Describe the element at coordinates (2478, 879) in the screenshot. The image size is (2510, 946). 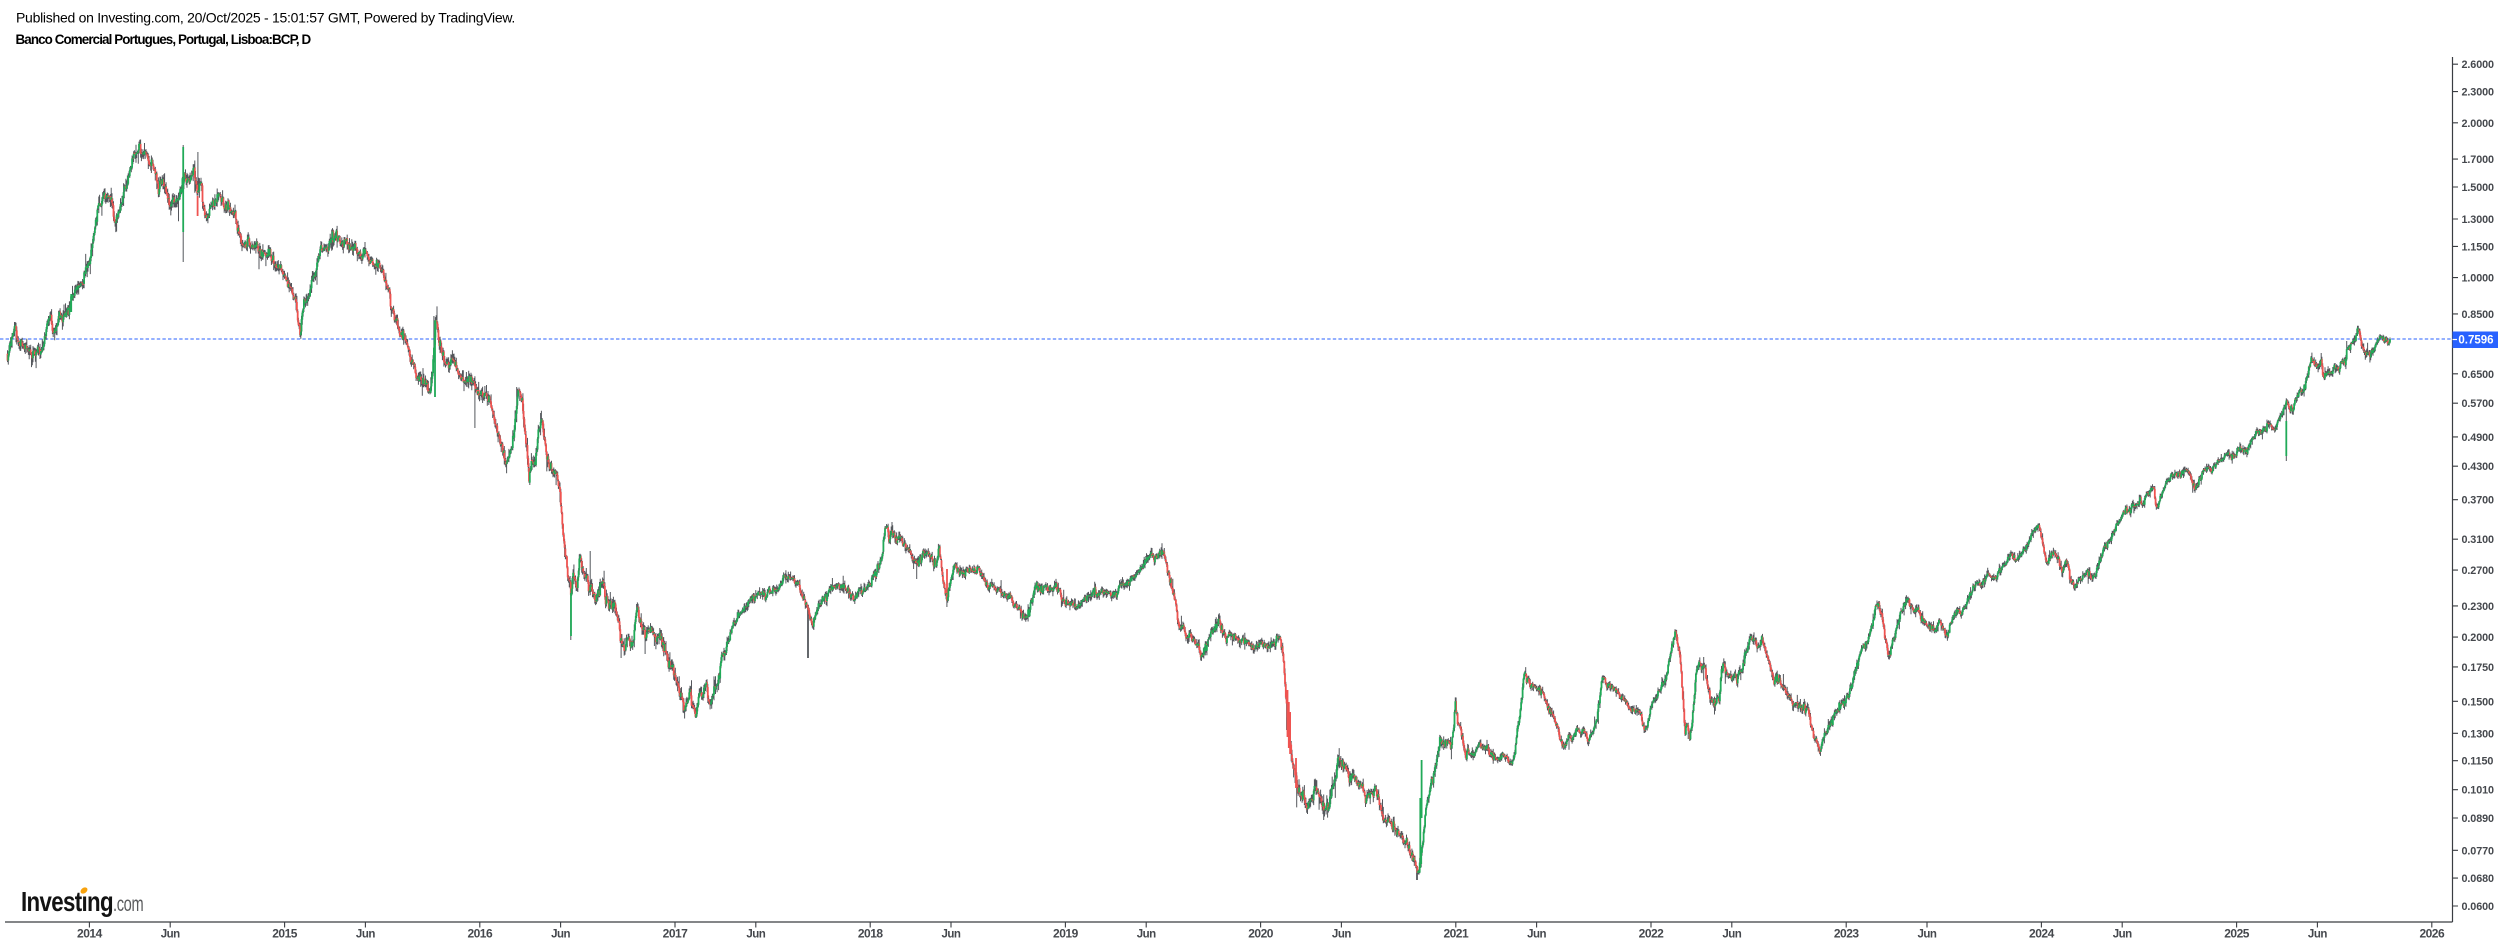
I see `svg-text: 0.0680` at that location.